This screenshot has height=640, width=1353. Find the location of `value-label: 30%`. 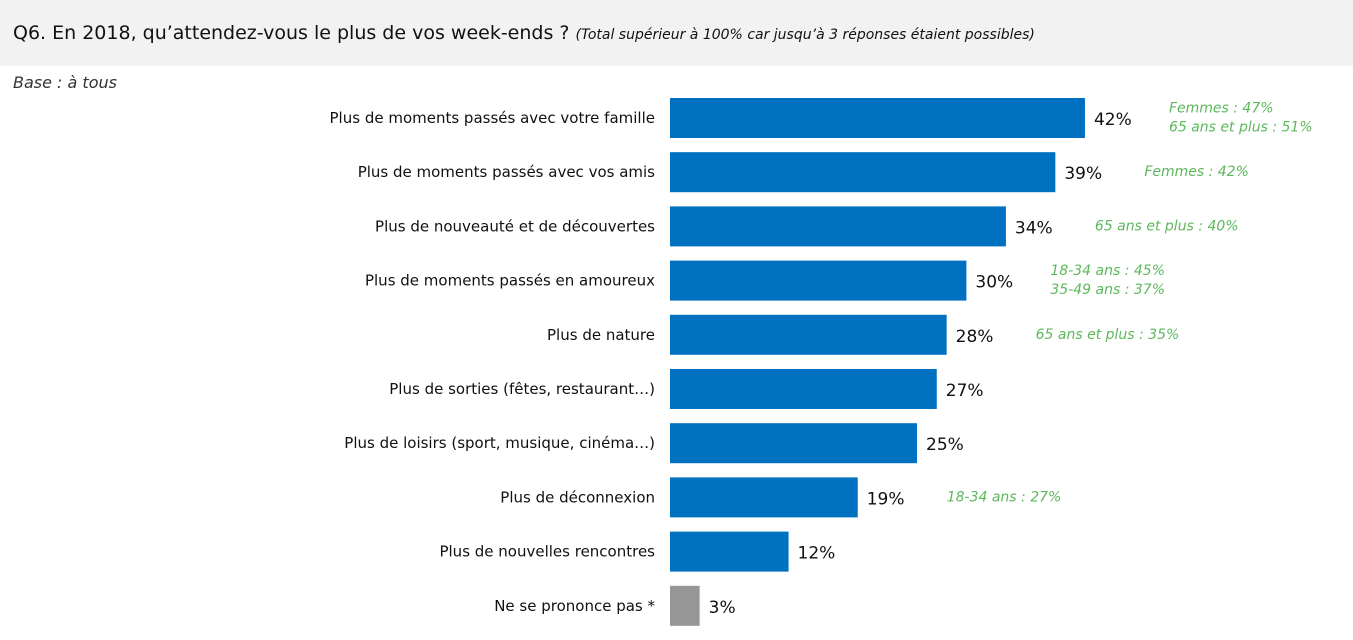

value-label: 30% is located at coordinates (994, 283).